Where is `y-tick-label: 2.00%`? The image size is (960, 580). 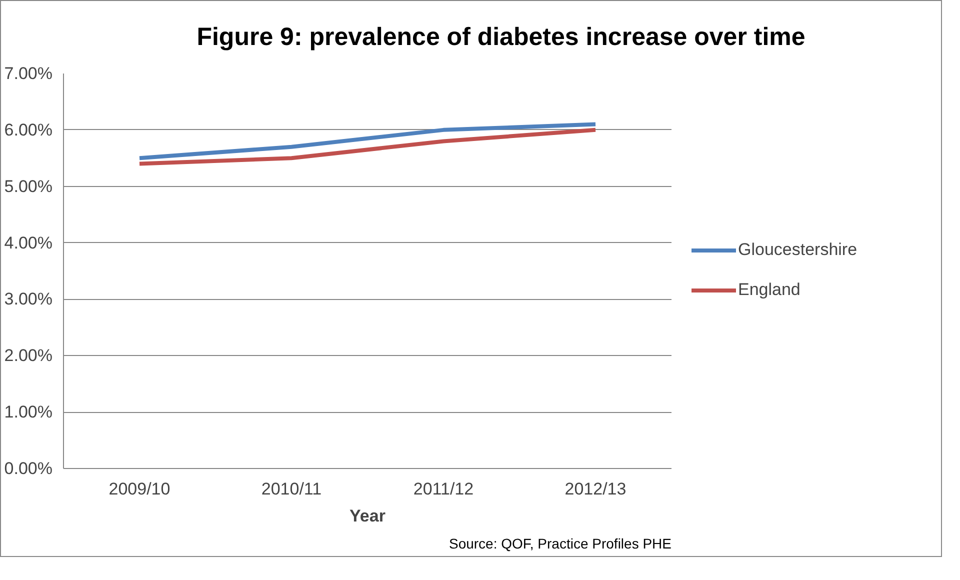 y-tick-label: 2.00% is located at coordinates (28, 355).